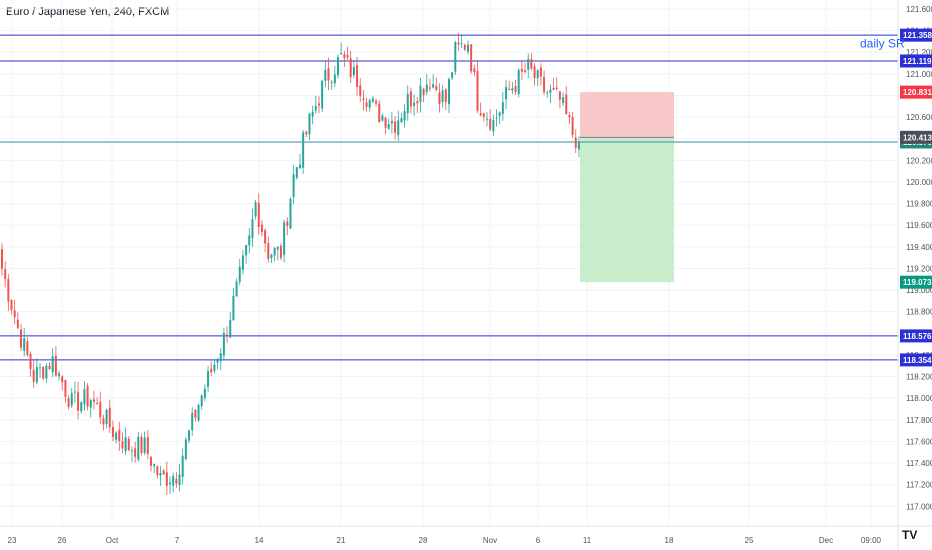 This screenshot has width=932, height=550. Describe the element at coordinates (12, 540) in the screenshot. I see `x-tick-label: 23` at that location.